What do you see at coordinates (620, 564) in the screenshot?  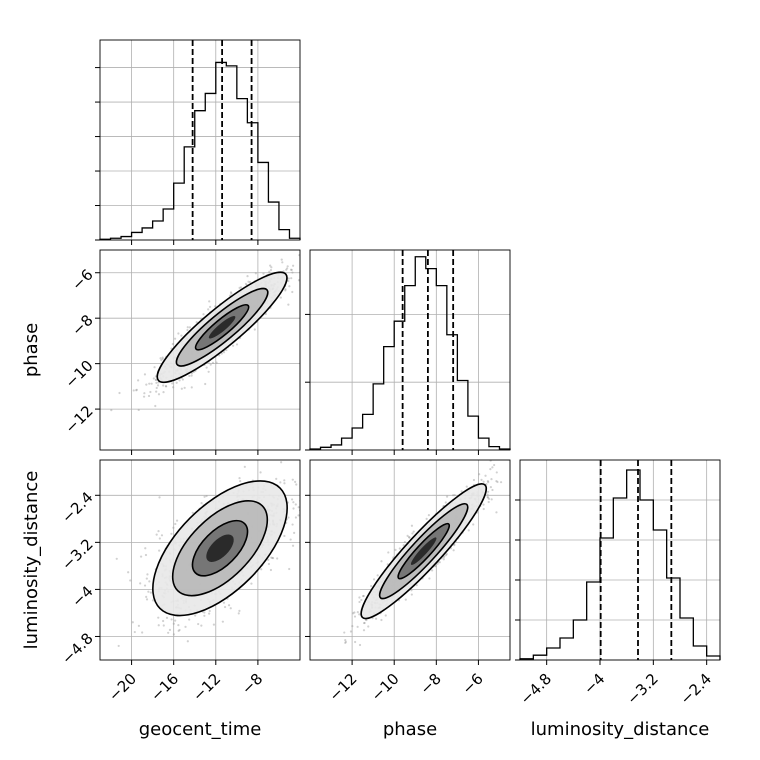 I see `histogram-step` at bounding box center [620, 564].